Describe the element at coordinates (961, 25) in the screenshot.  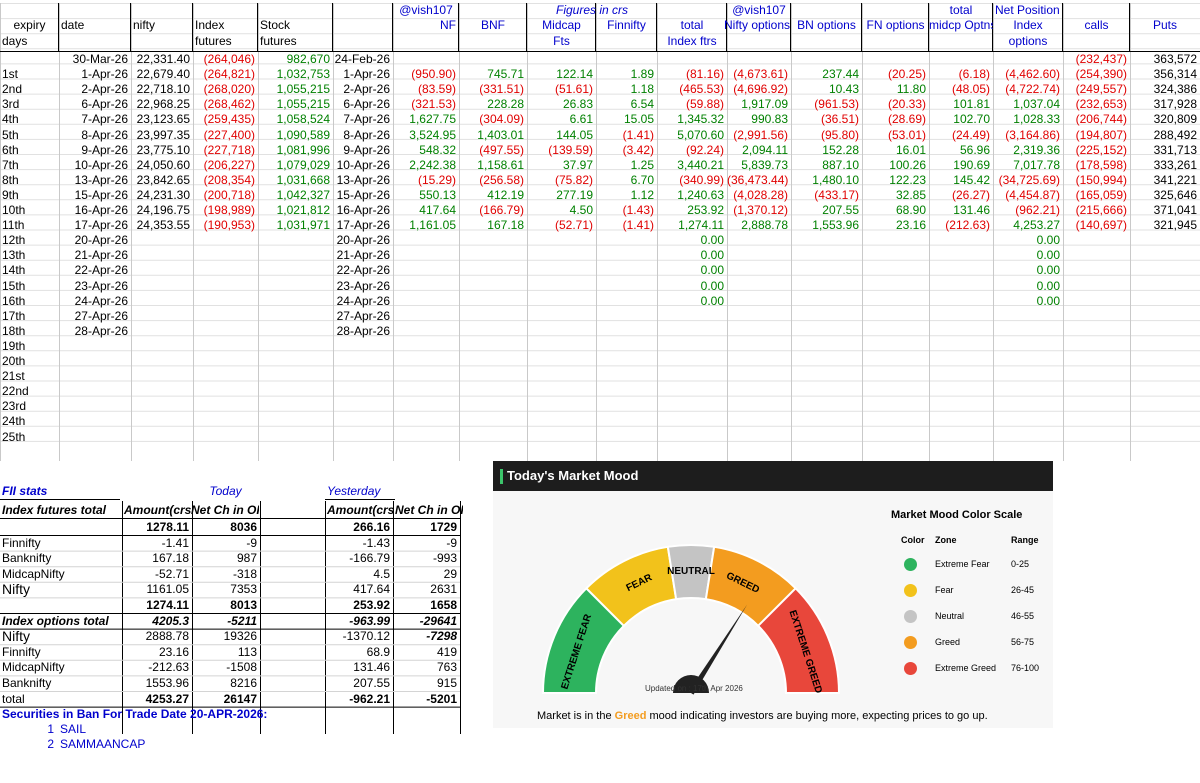
I see `header-midcp-optns: midcp Optns` at that location.